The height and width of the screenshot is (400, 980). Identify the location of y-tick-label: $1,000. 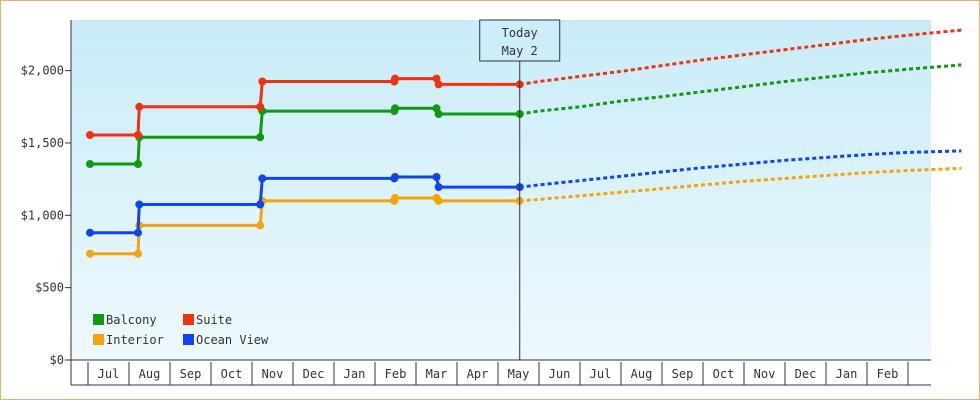
(42, 215).